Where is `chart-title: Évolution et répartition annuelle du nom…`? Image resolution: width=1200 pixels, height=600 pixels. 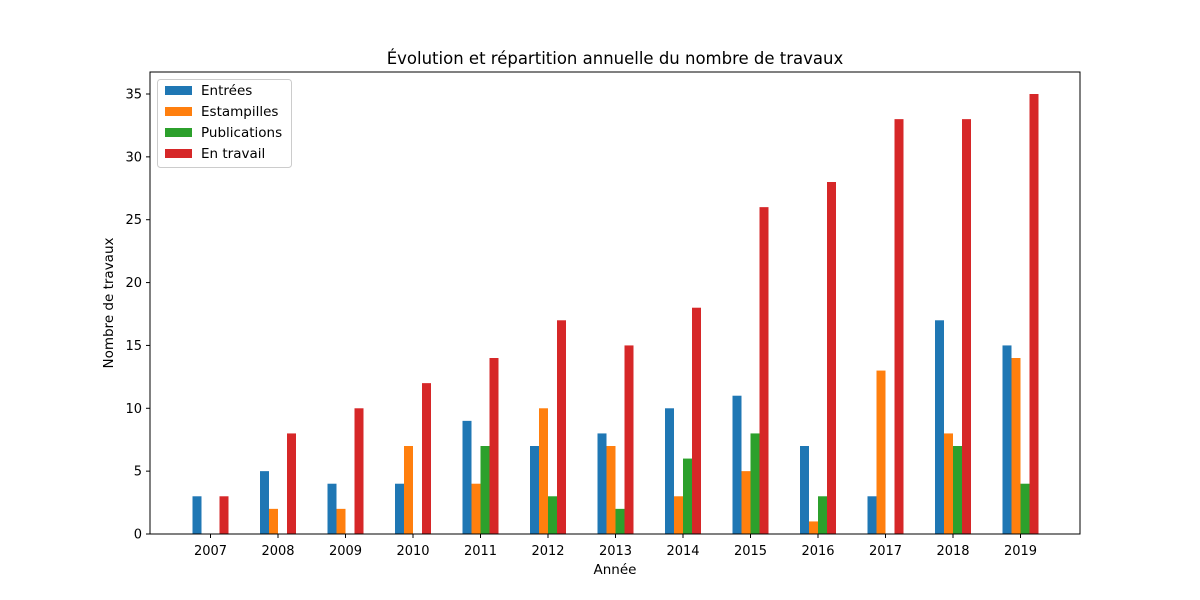
chart-title: Évolution et répartition annuelle du nom… is located at coordinates (615, 58).